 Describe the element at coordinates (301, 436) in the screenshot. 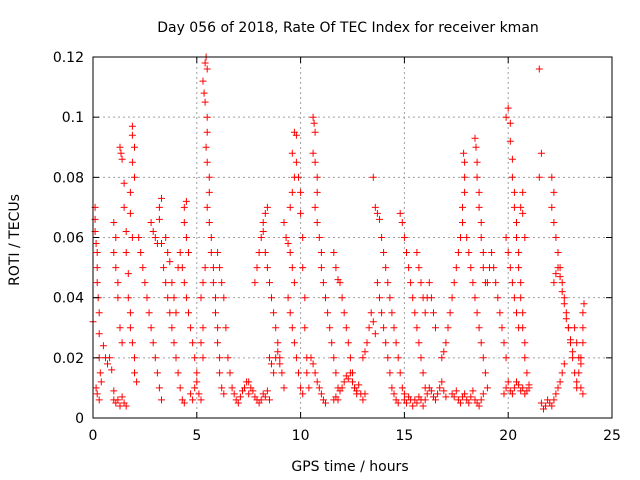

I see `x-tick-label: 10` at that location.